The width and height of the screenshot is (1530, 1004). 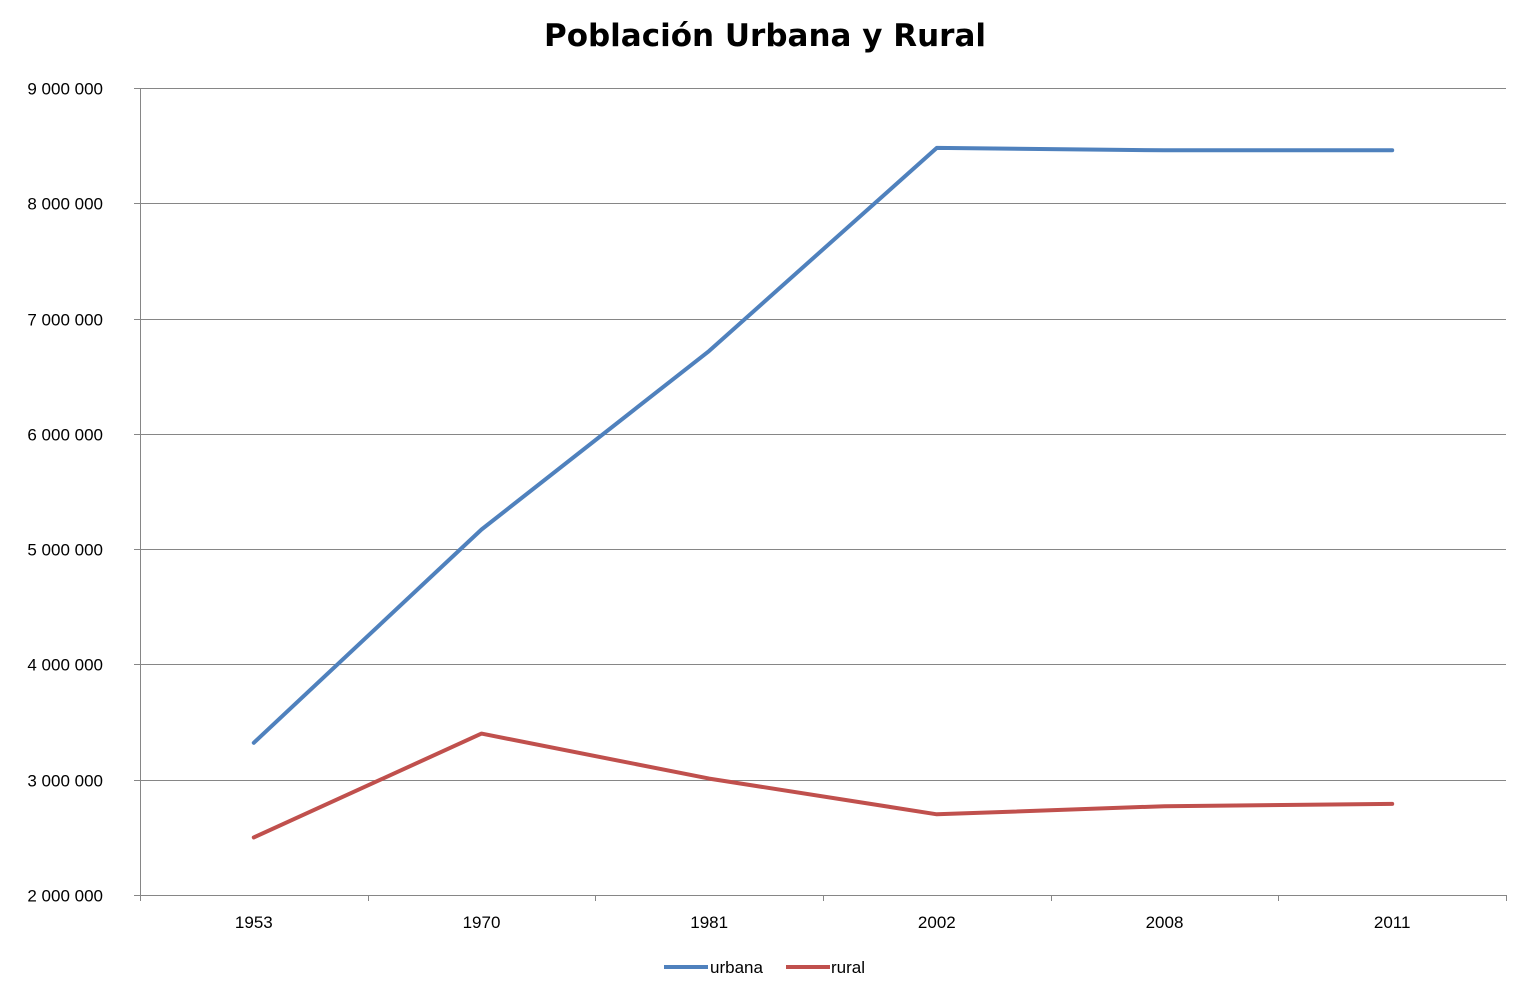 I want to click on x-tick-label: 2008, so click(x=1165, y=922).